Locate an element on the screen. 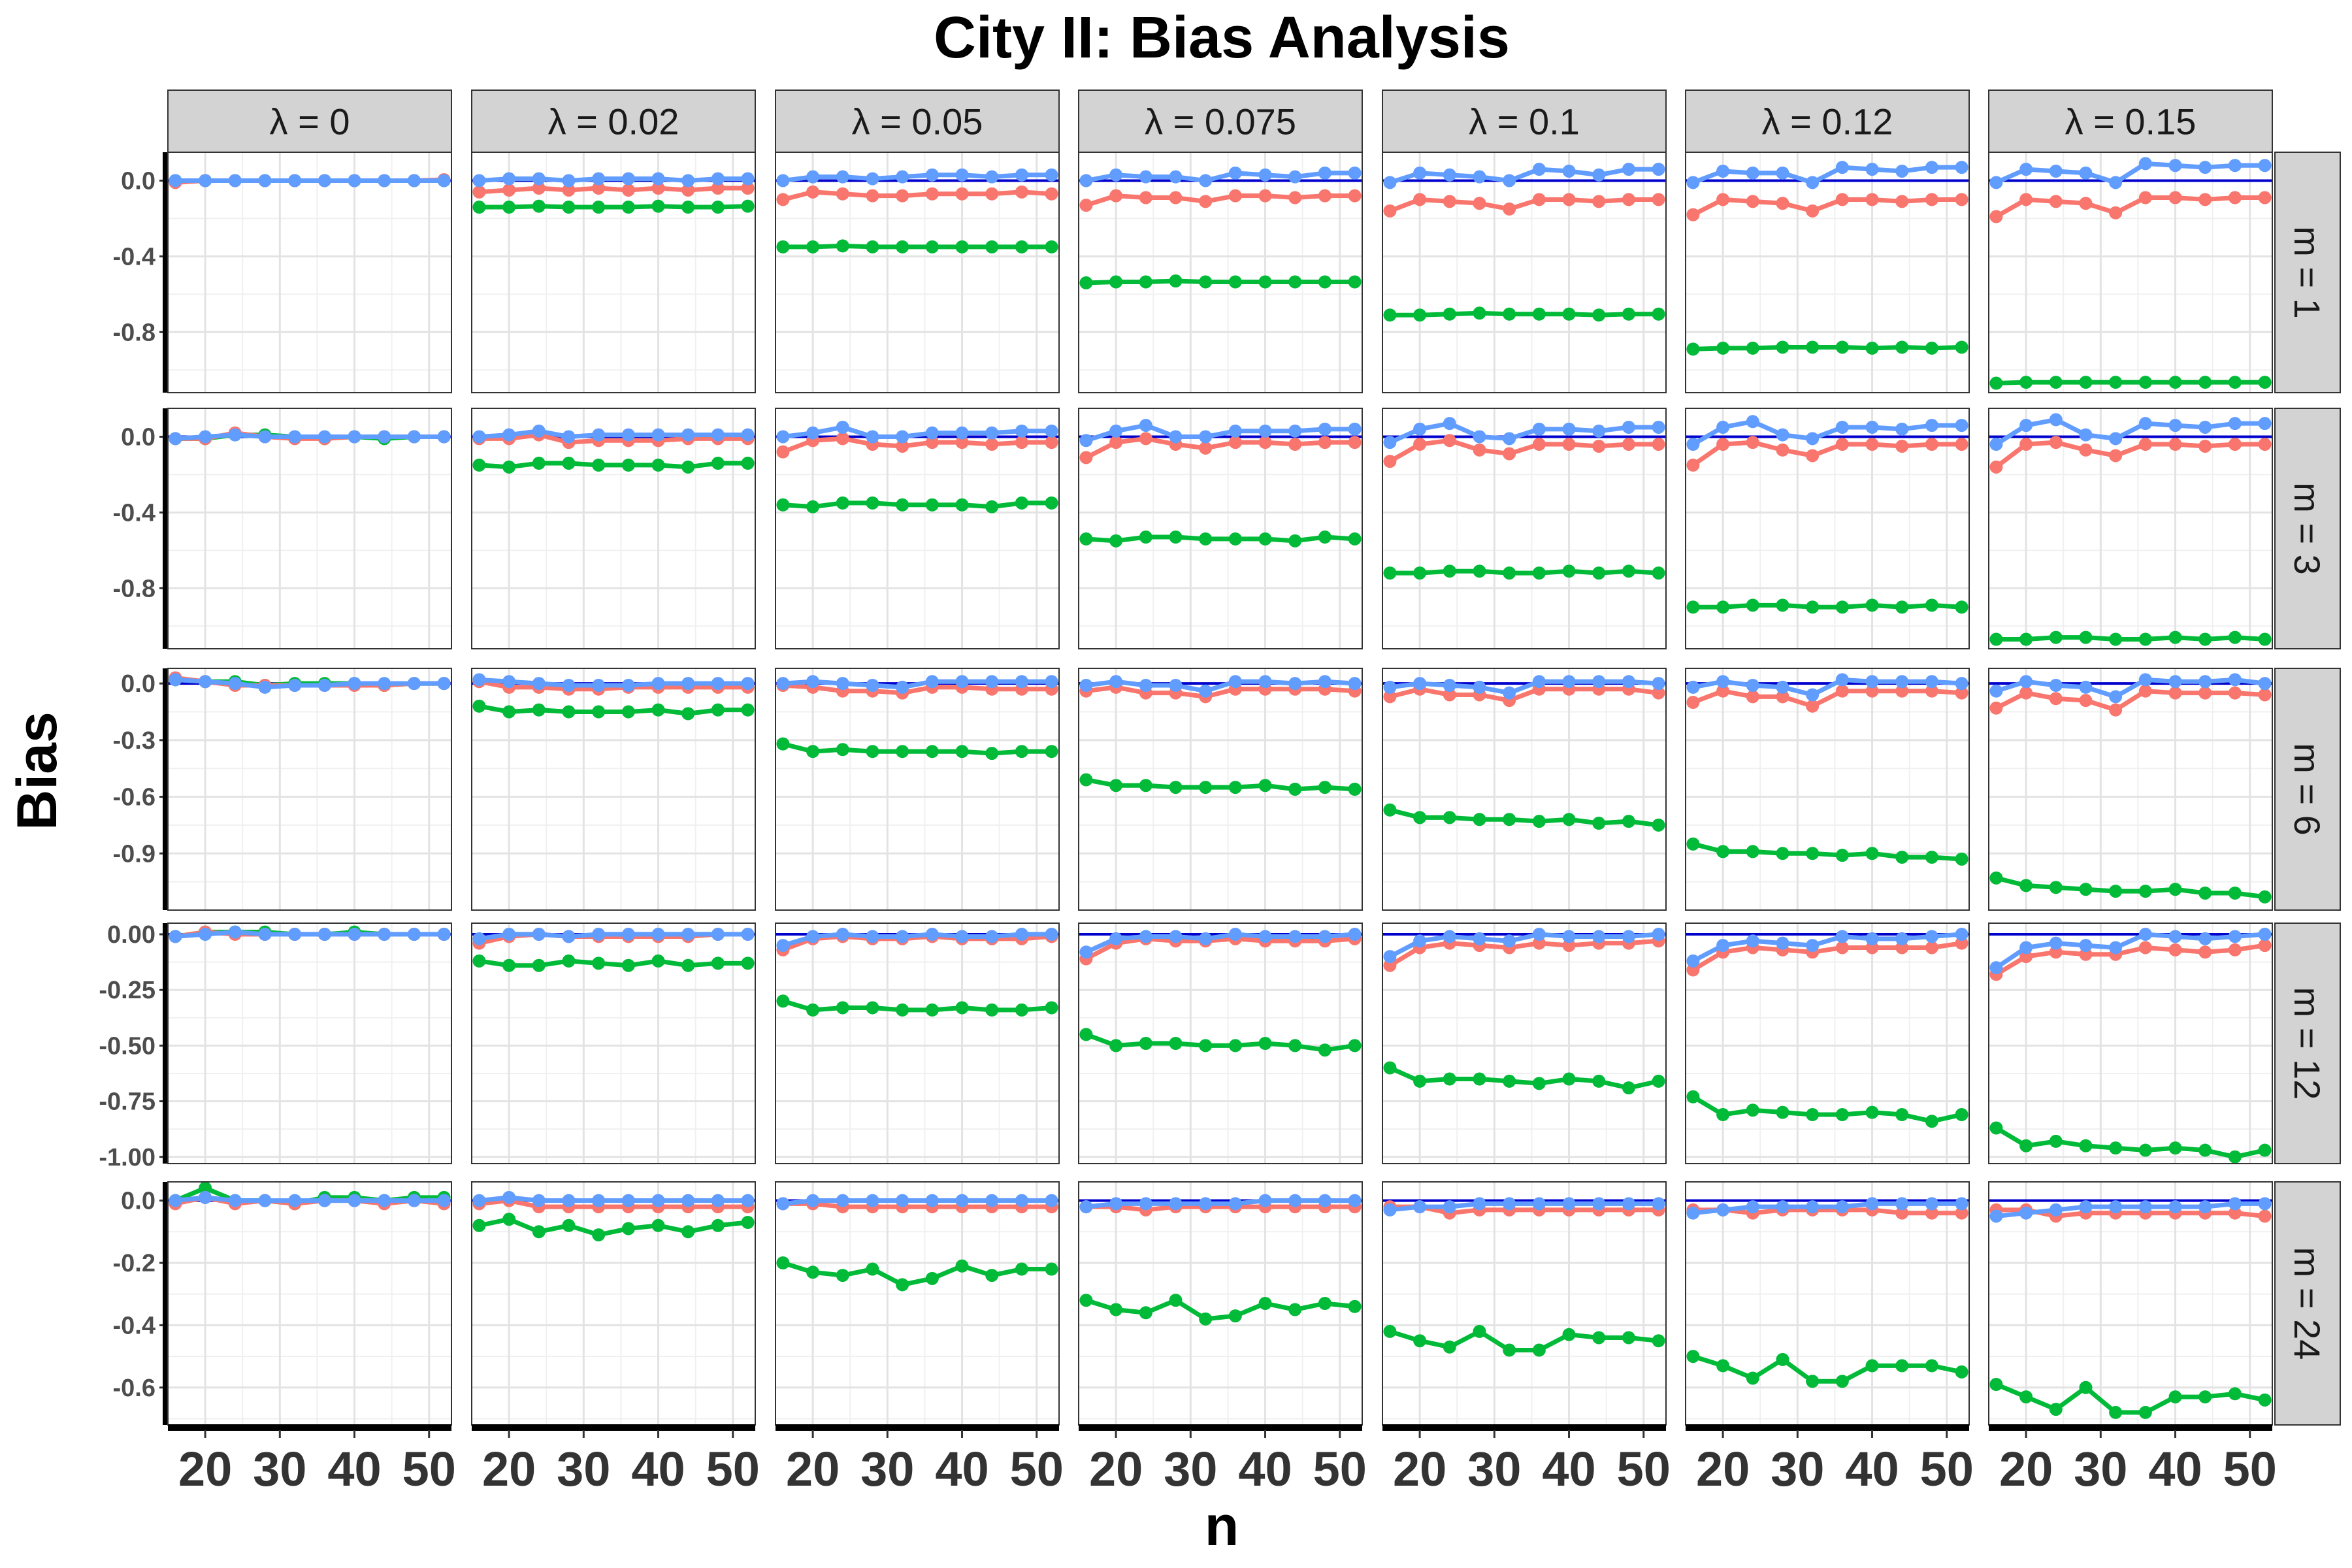  facet-strip-row is located at coordinates (2307, 272).